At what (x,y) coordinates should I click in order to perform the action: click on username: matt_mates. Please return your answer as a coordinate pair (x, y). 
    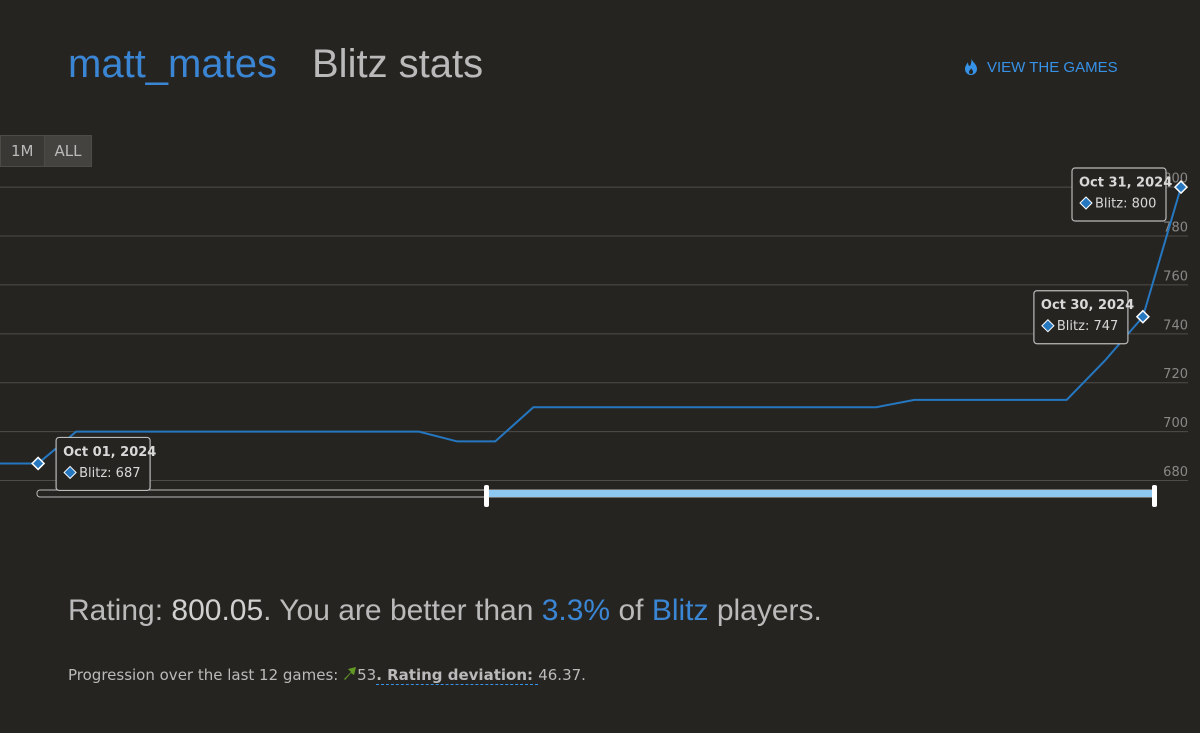
    Looking at the image, I should click on (172, 64).